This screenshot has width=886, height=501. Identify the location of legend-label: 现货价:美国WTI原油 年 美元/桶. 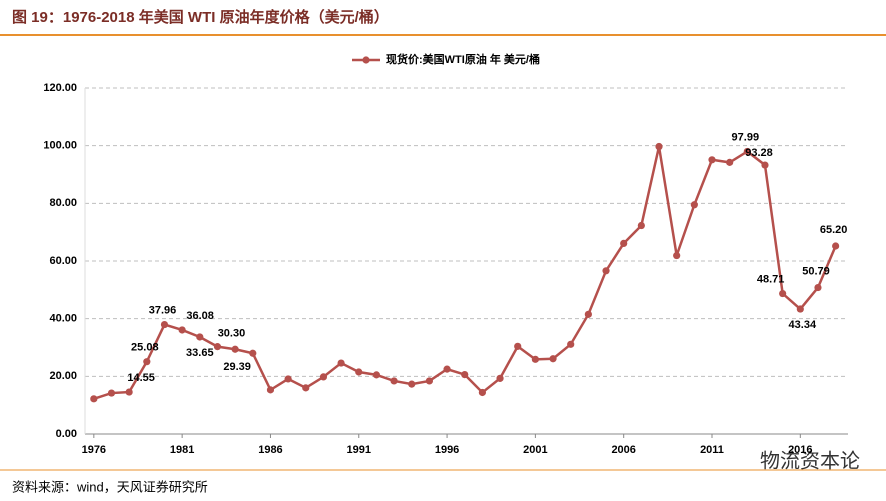
(463, 59).